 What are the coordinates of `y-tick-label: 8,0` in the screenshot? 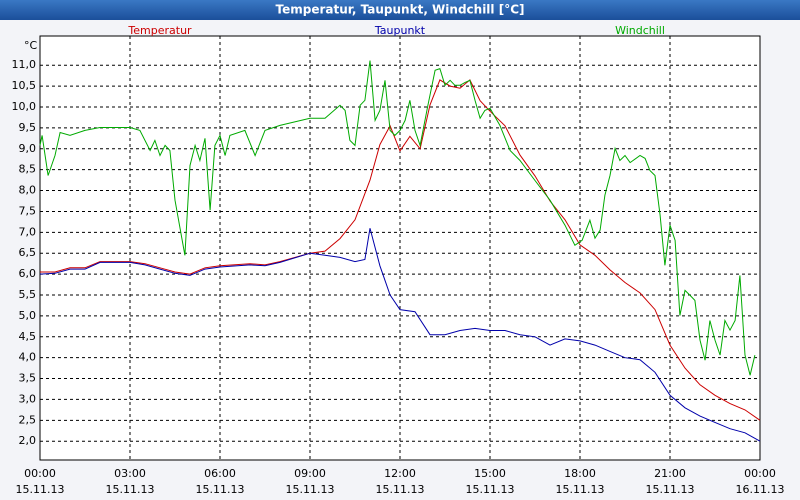 It's located at (28, 190).